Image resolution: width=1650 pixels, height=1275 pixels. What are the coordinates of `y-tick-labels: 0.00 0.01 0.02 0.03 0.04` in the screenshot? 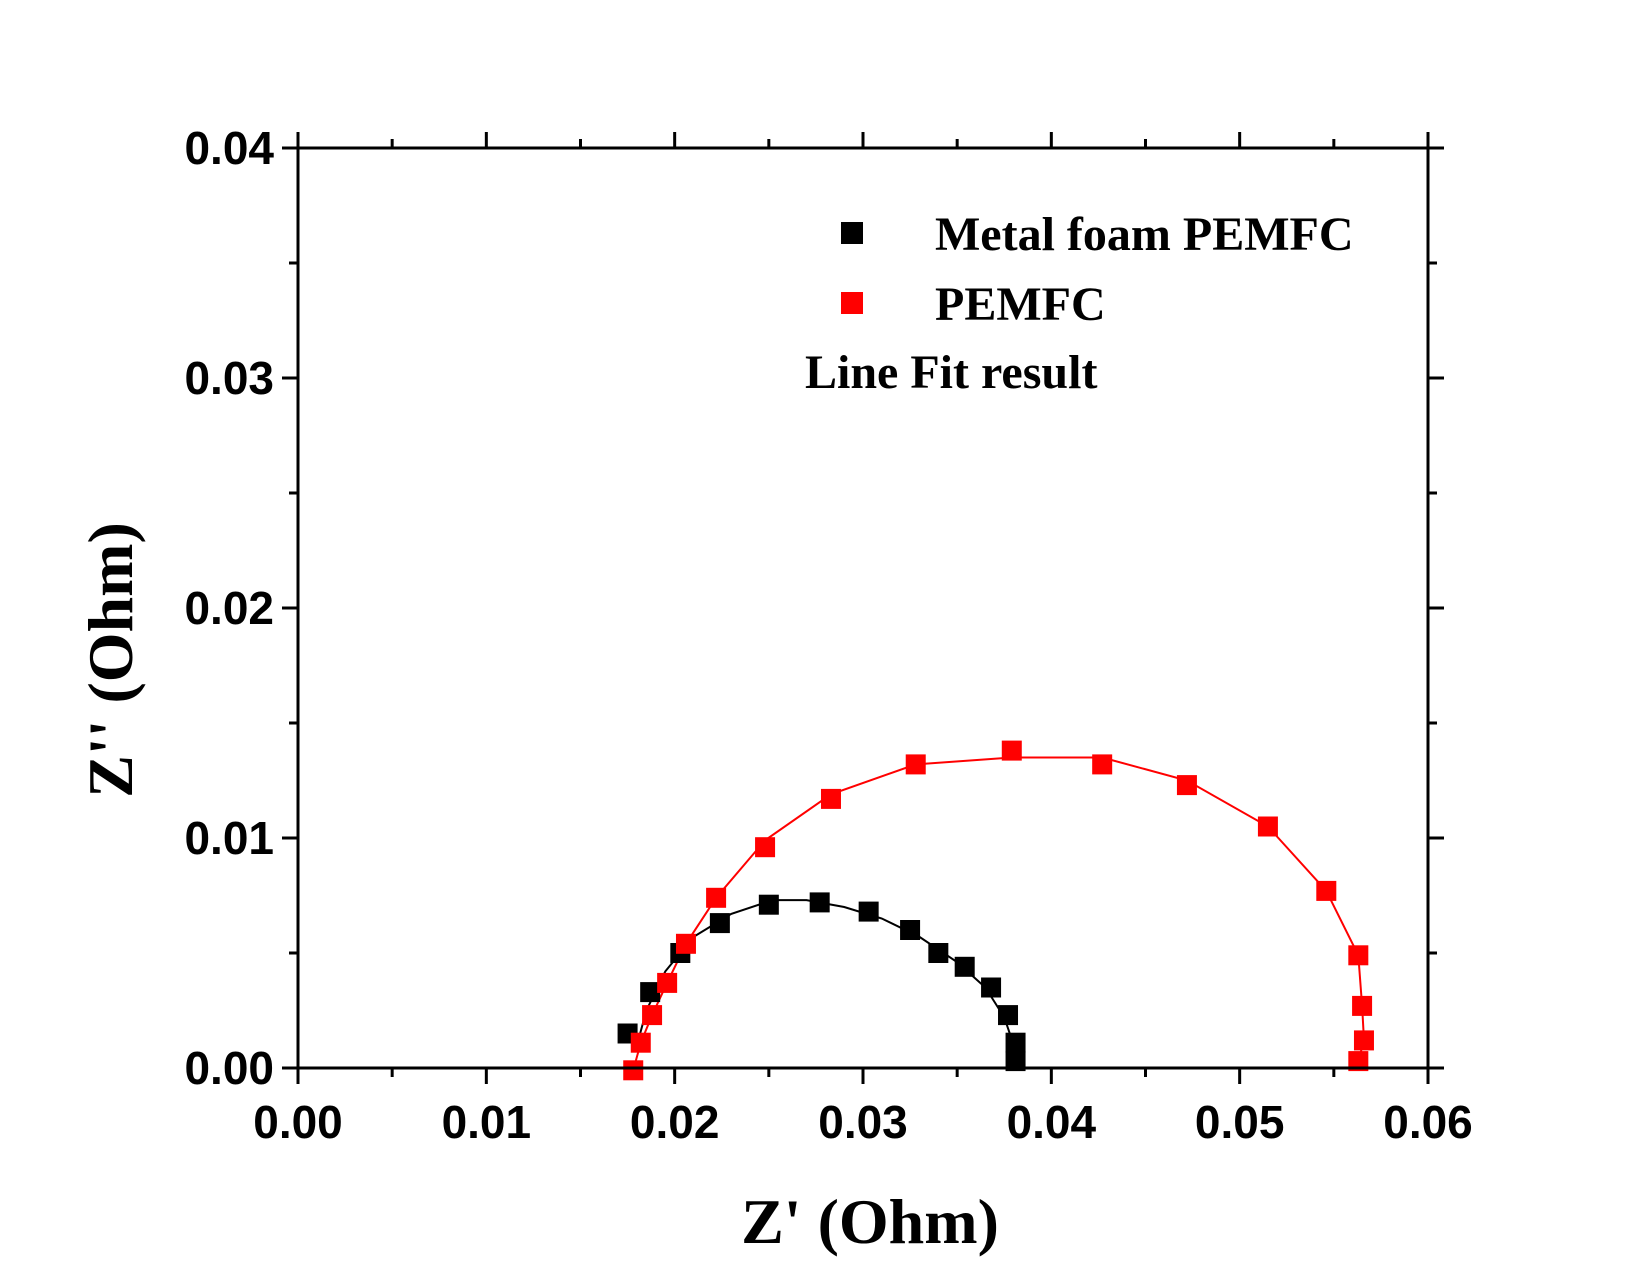 It's located at (229, 608).